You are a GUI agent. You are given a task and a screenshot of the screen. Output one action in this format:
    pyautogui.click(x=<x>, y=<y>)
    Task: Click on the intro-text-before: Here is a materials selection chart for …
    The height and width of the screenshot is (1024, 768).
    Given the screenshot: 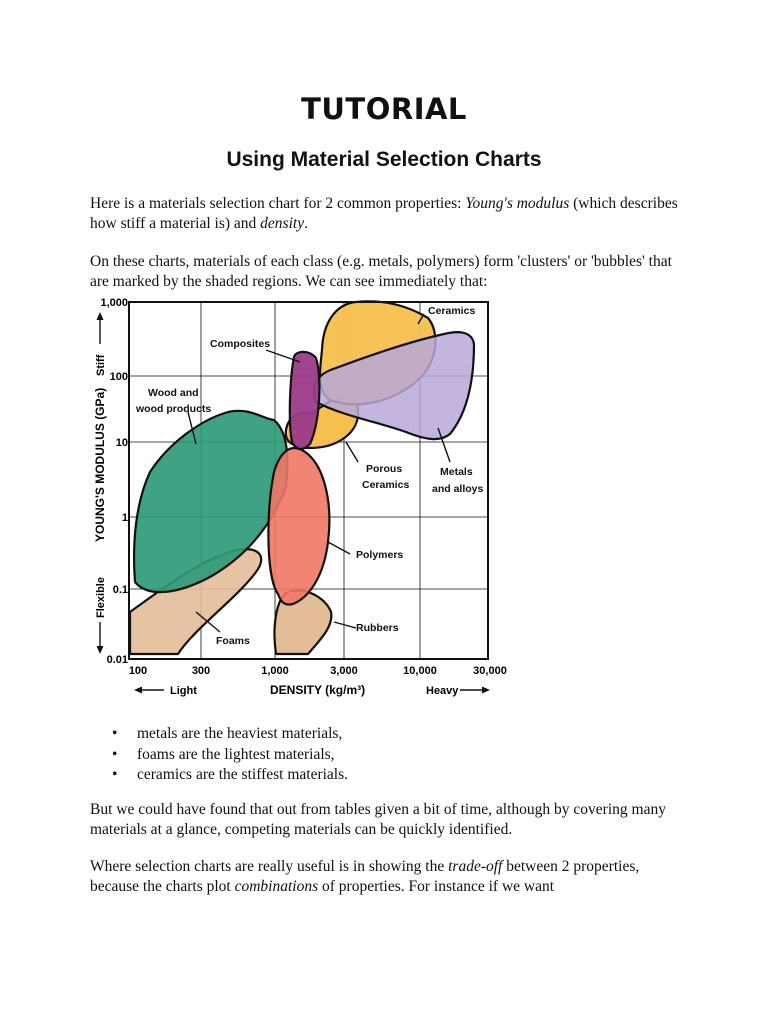 What is the action you would take?
    pyautogui.click(x=278, y=203)
    